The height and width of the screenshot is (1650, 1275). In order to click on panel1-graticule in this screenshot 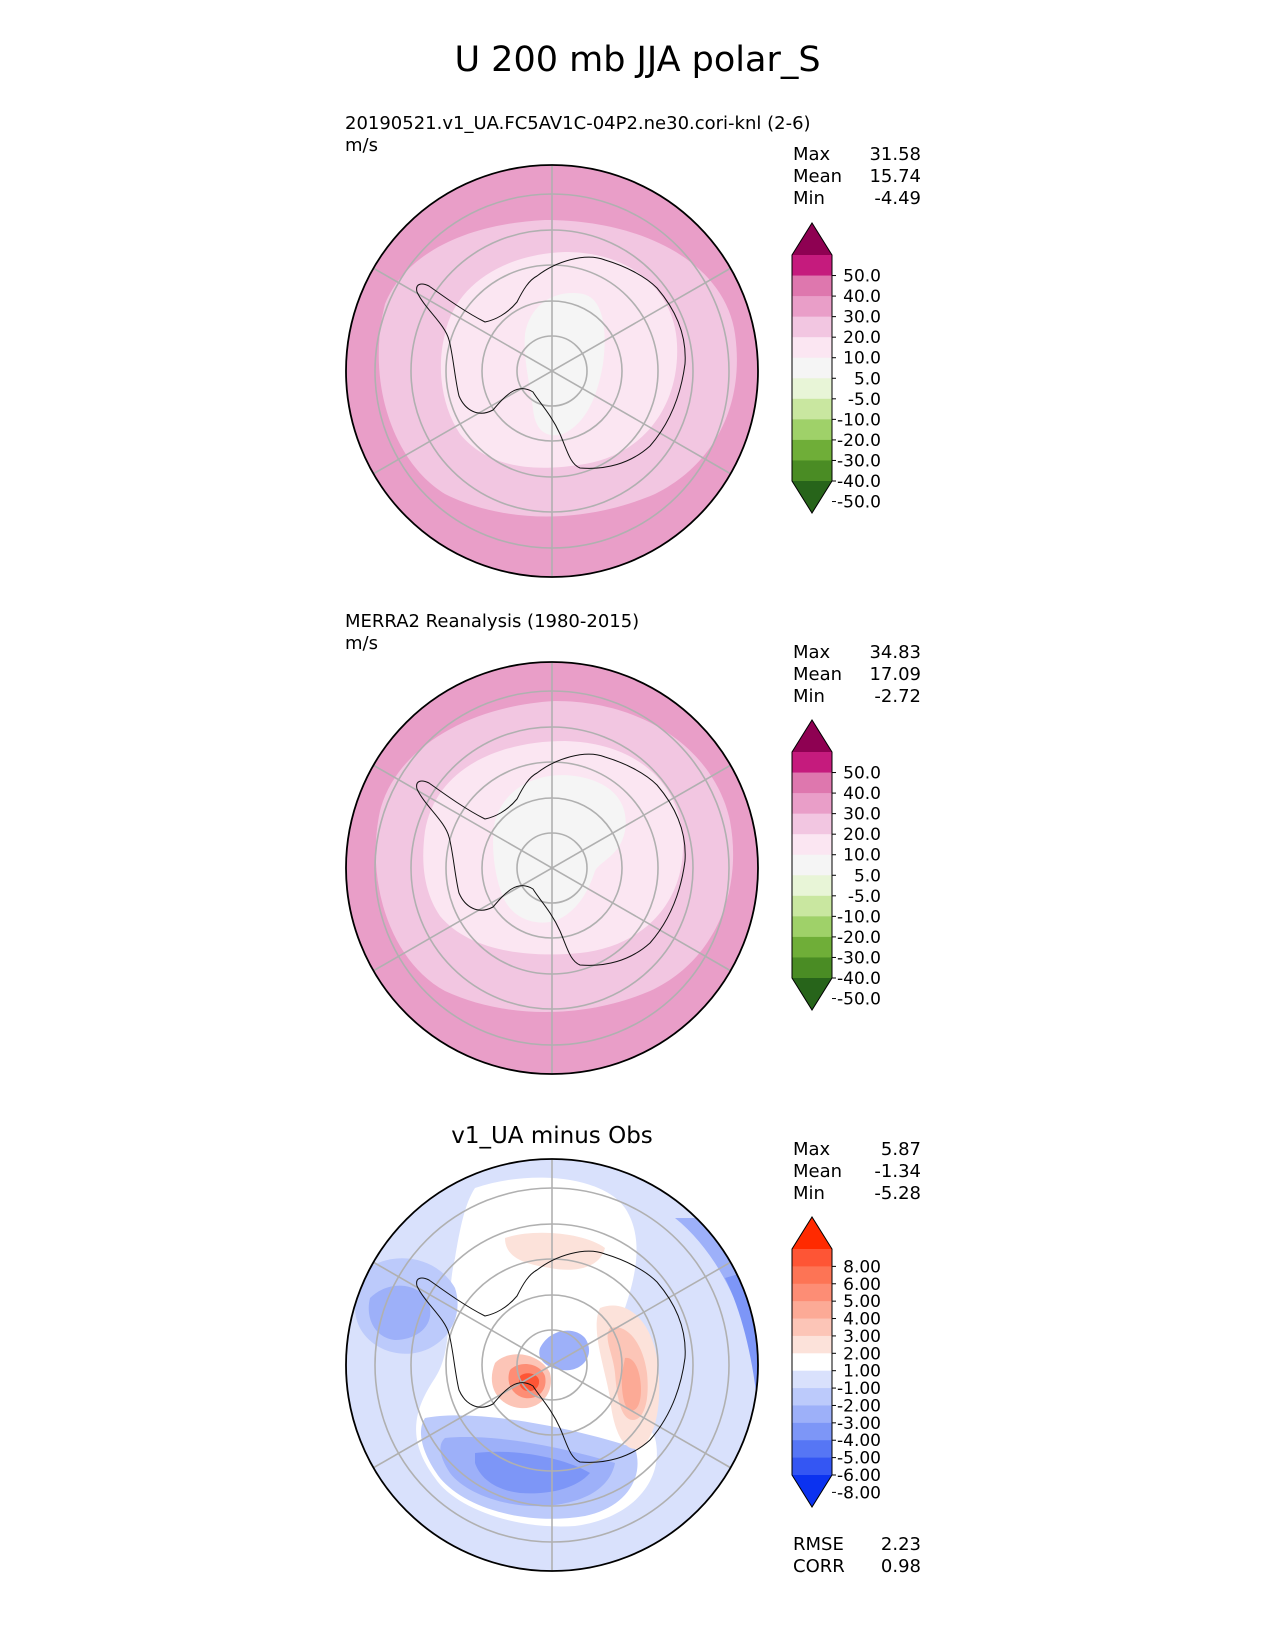, I will do `click(552, 371)`.